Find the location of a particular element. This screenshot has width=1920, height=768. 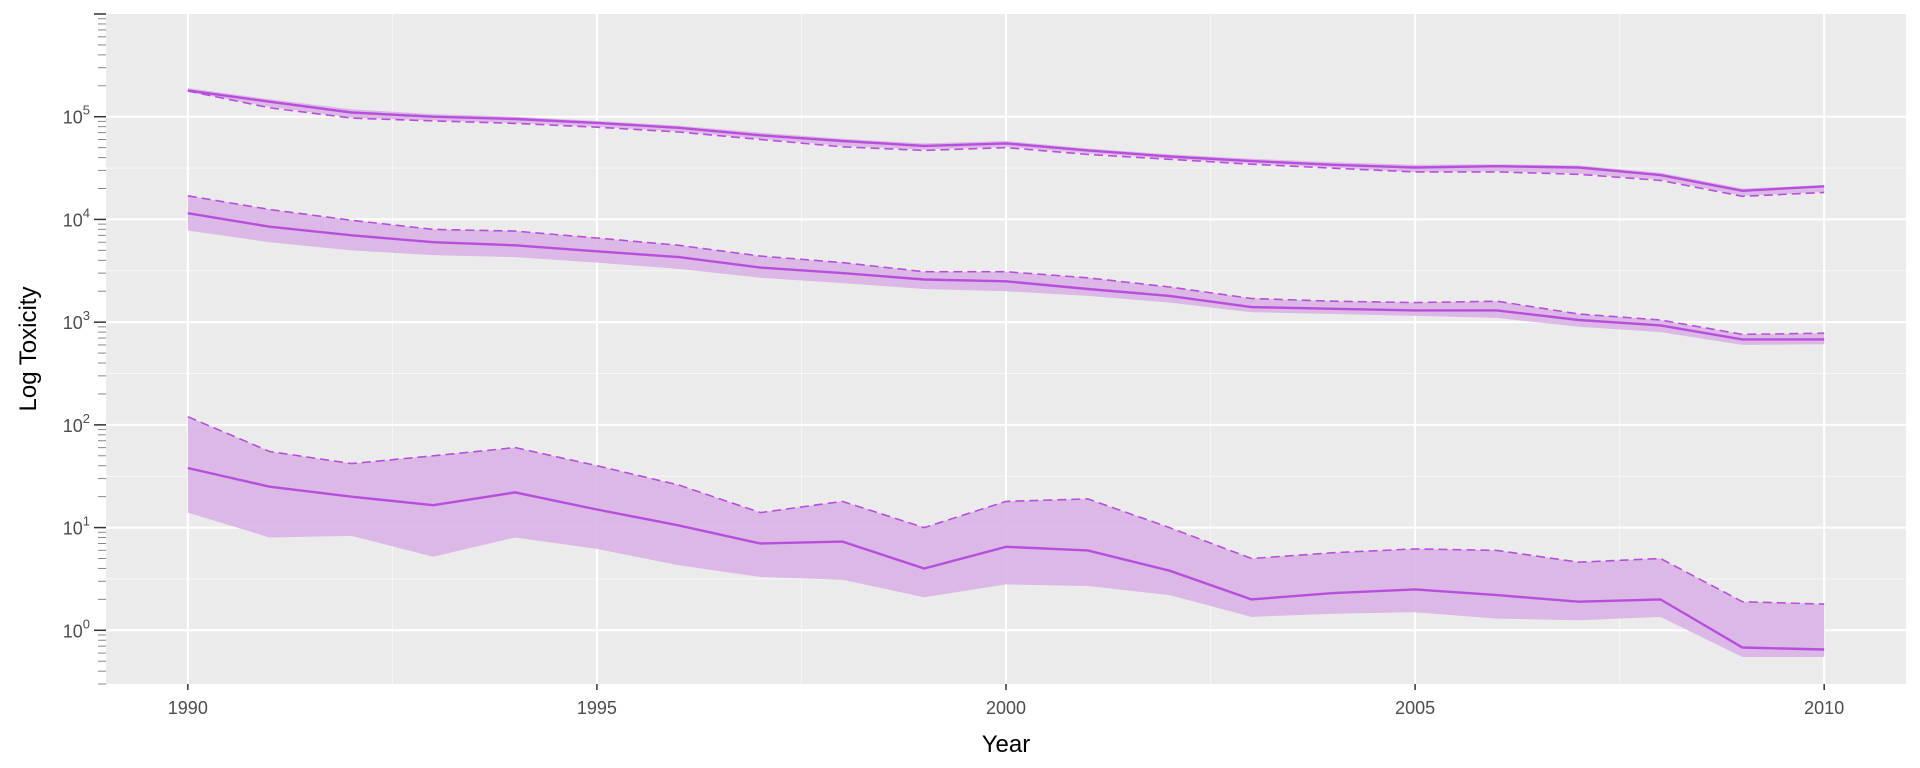

x-axis: 1990 1995 2000 2005 2010 is located at coordinates (1006, 701).